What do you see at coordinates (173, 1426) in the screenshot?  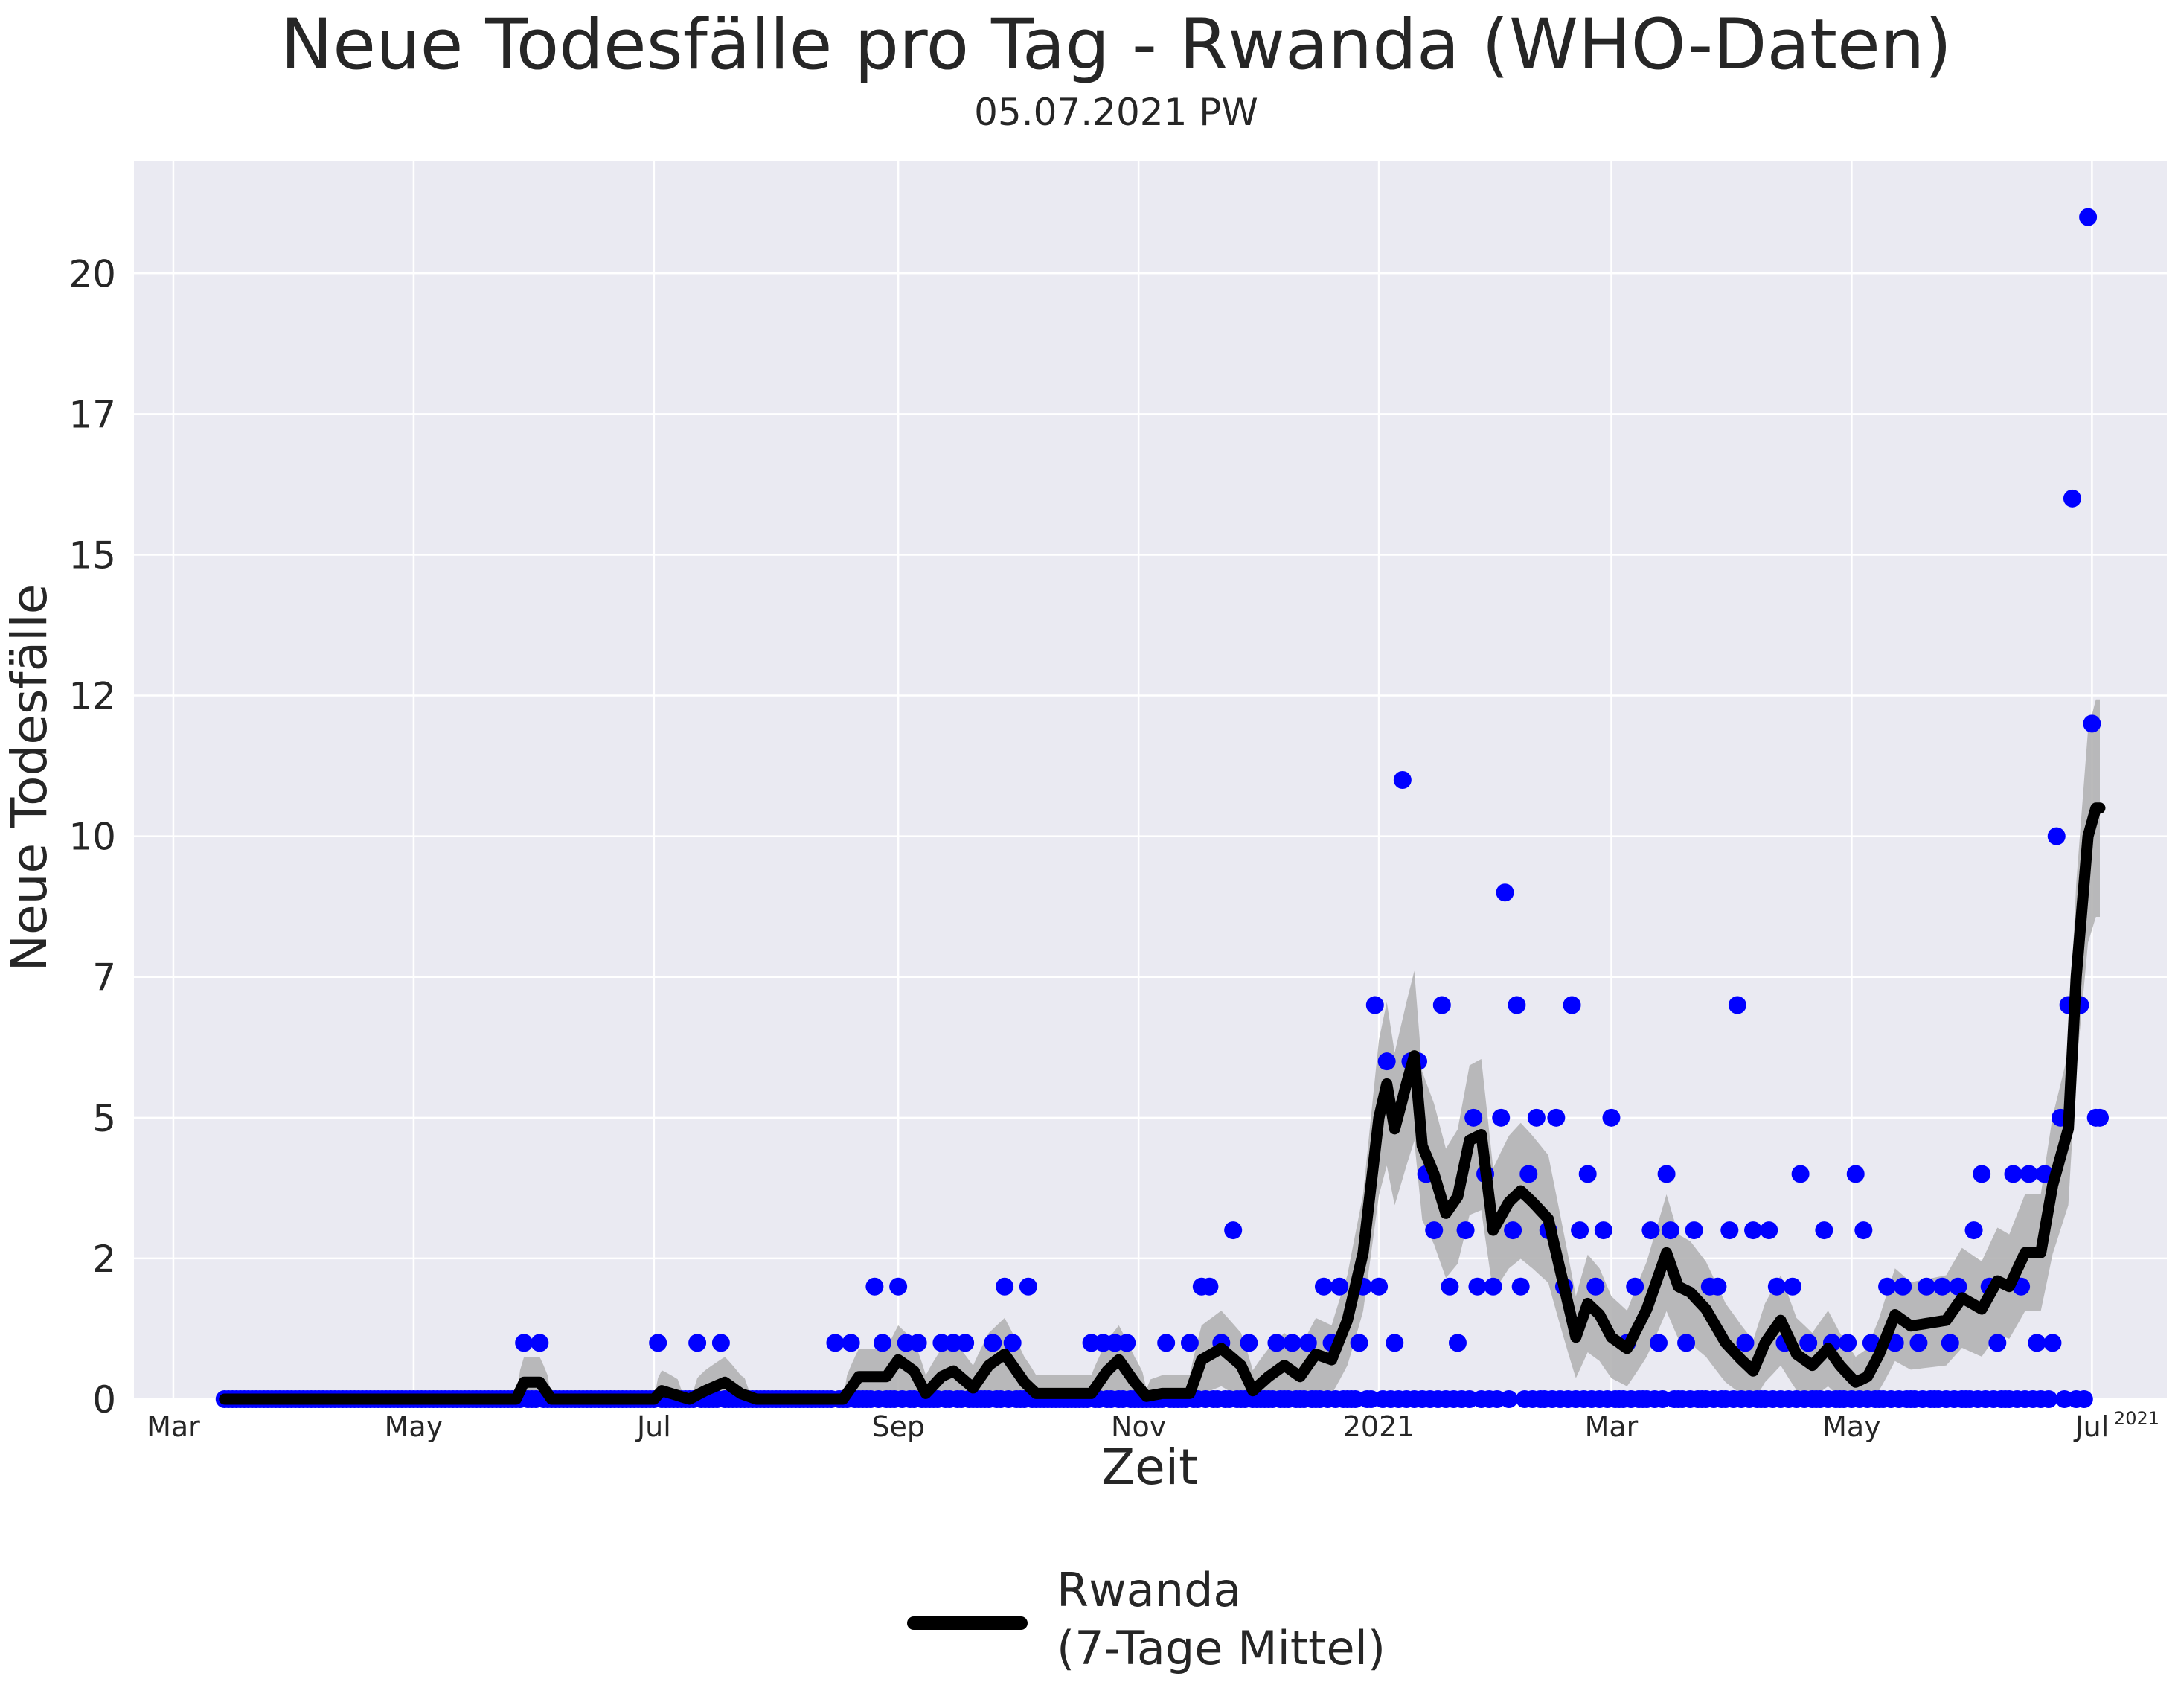 I see `x-tick-label: Mar` at bounding box center [173, 1426].